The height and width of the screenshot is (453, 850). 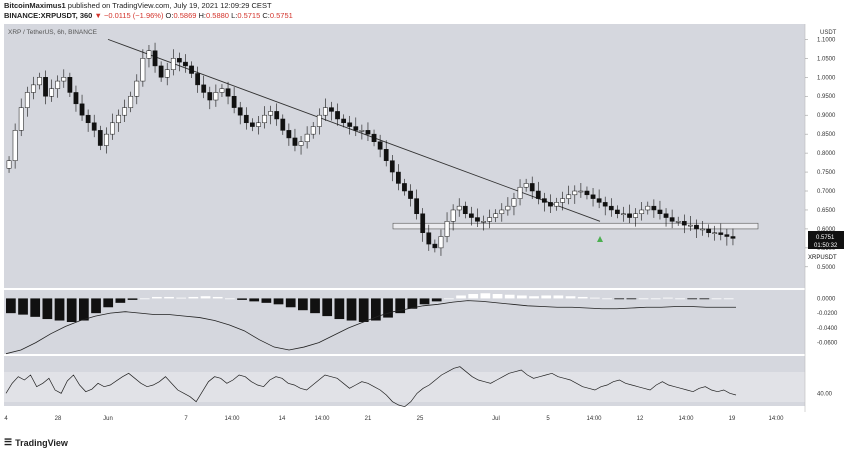 I want to click on x-tick-label: 12, so click(x=640, y=419).